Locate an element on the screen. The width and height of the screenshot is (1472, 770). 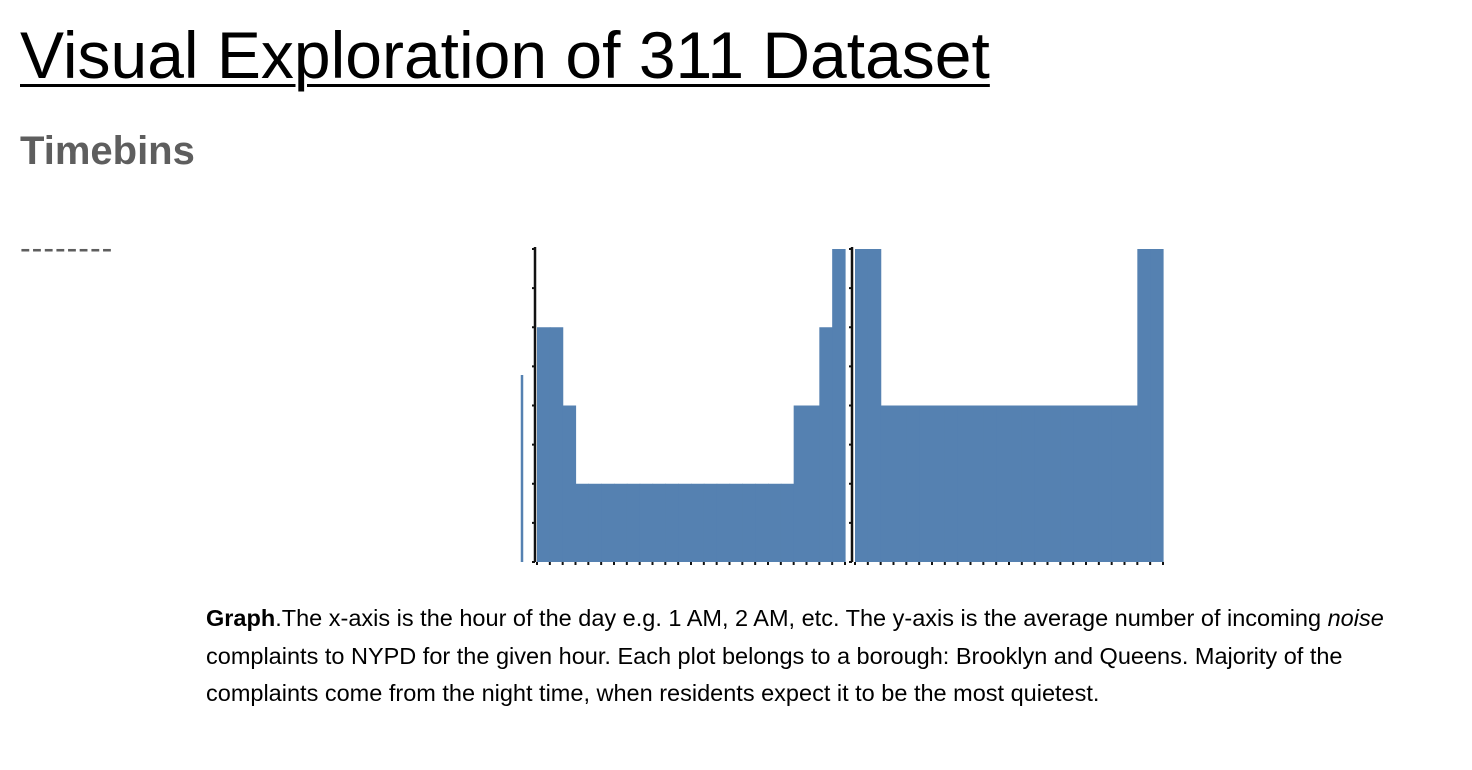
section-heading: Timebins is located at coordinates (107, 151).